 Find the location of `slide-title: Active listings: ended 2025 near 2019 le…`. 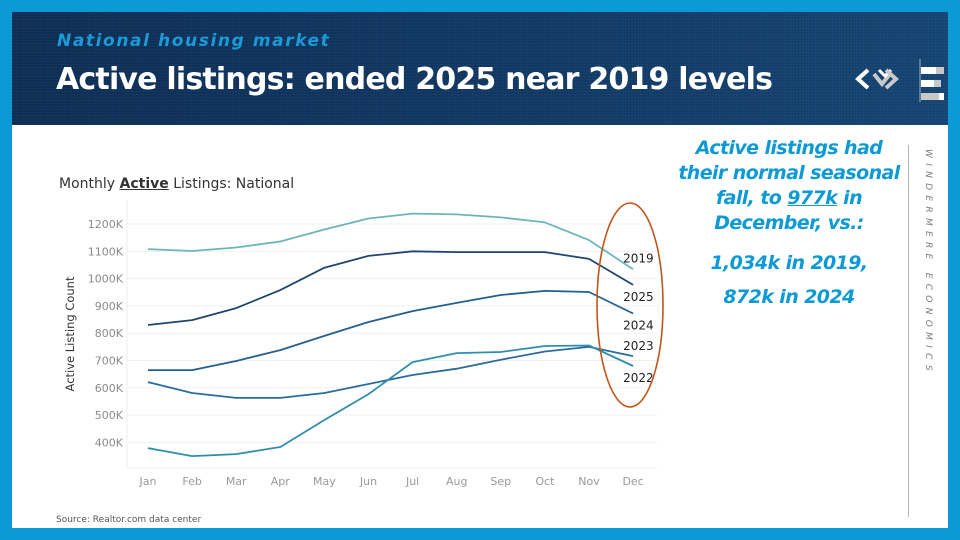

slide-title: Active listings: ended 2025 near 2019 le… is located at coordinates (414, 79).